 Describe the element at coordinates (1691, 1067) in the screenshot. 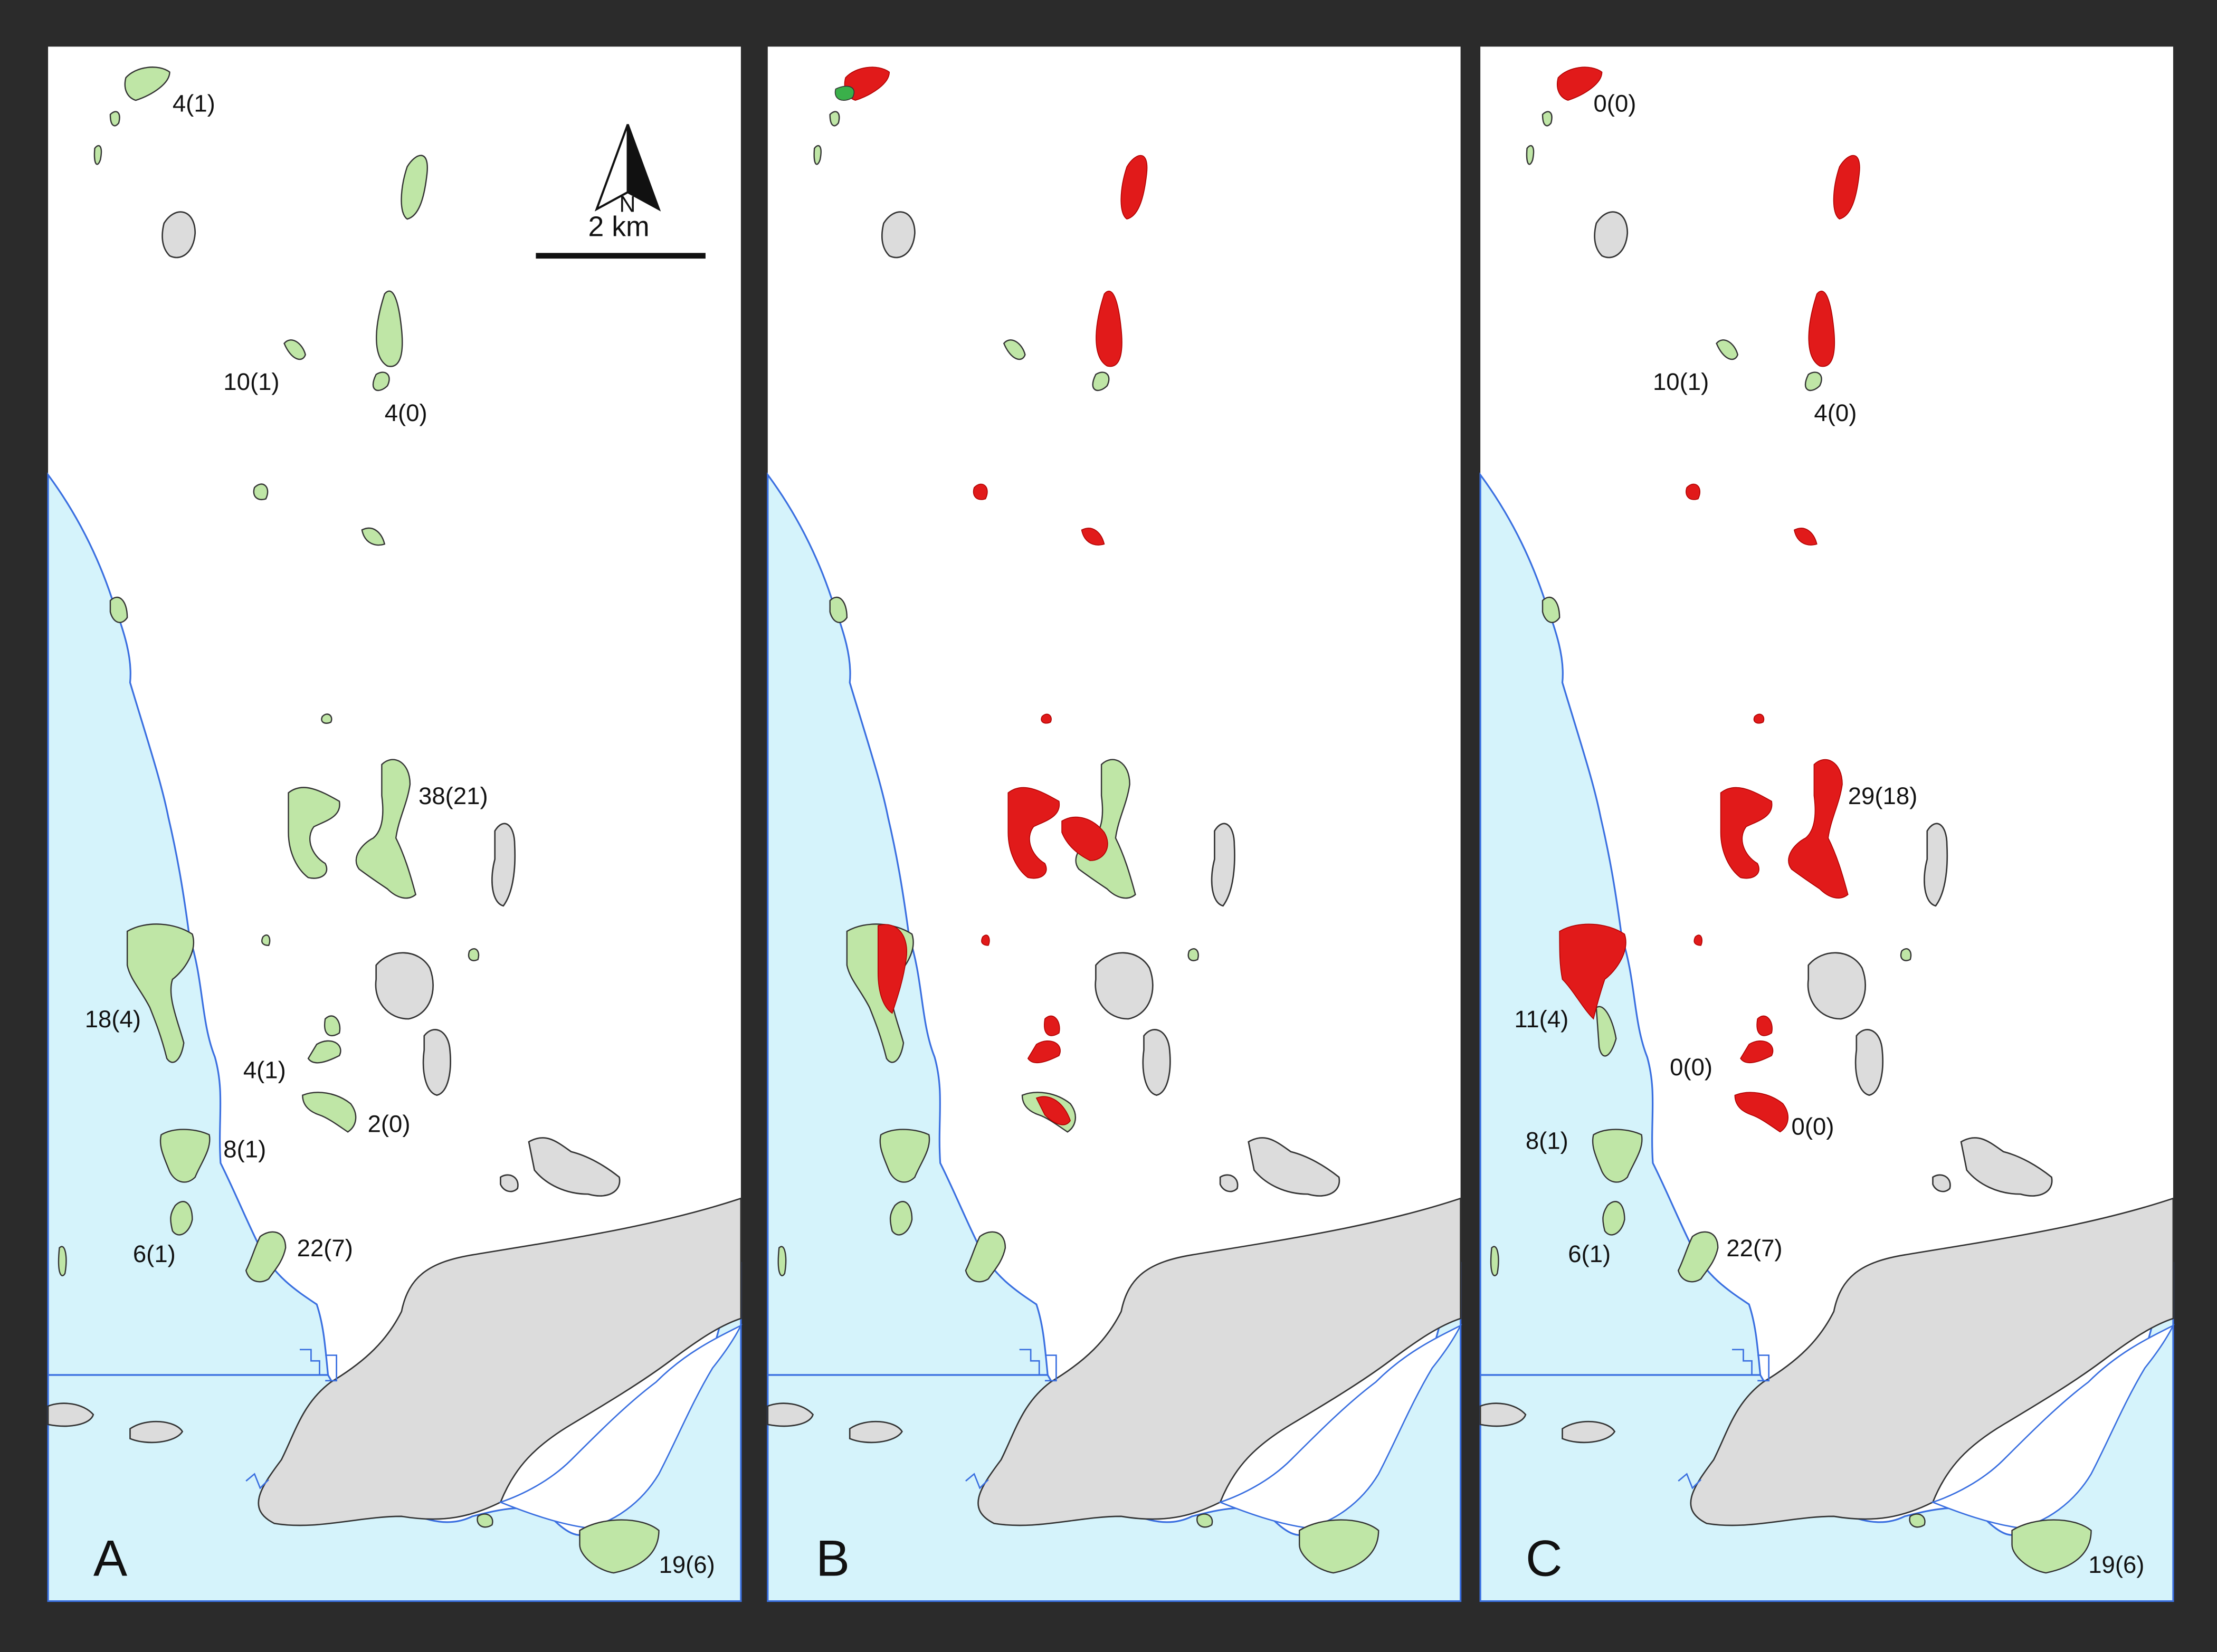

I see `label-p6: 0(0)` at that location.